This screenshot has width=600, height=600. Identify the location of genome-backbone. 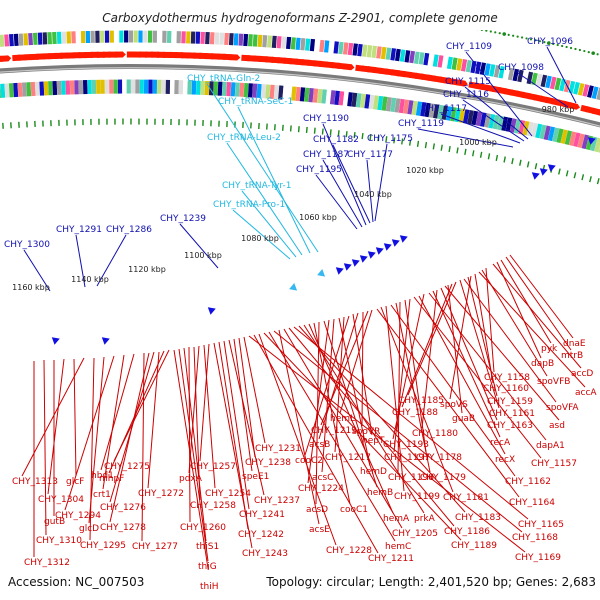
(300, 96).